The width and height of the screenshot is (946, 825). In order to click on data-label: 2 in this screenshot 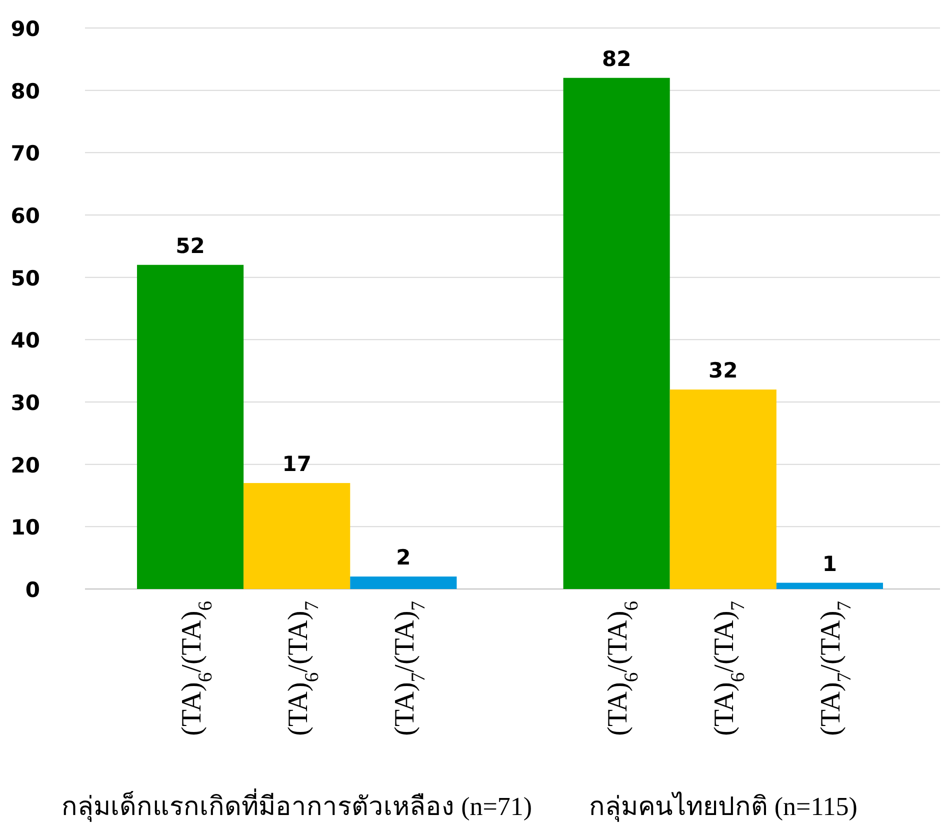, I will do `click(403, 558)`.